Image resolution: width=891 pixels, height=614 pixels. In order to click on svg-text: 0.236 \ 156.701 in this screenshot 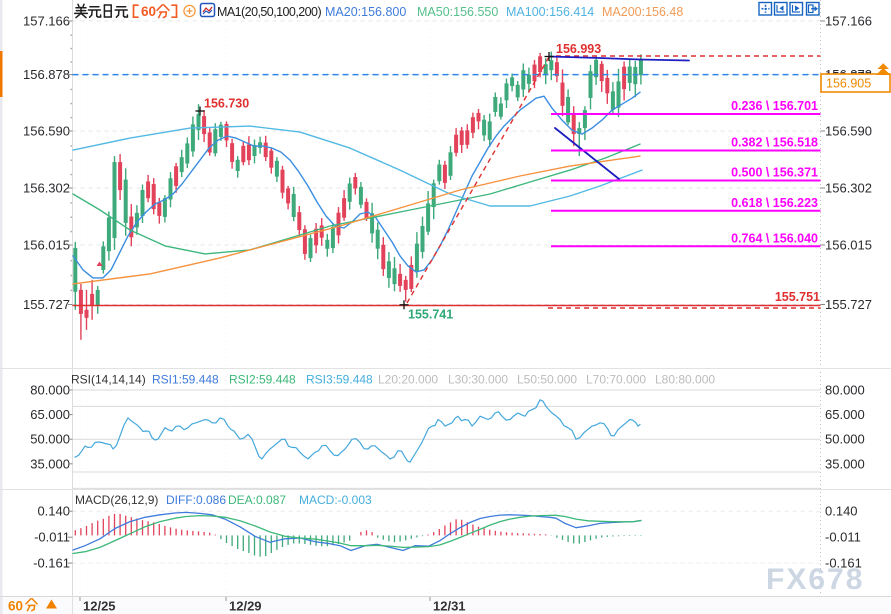, I will do `click(774, 106)`.